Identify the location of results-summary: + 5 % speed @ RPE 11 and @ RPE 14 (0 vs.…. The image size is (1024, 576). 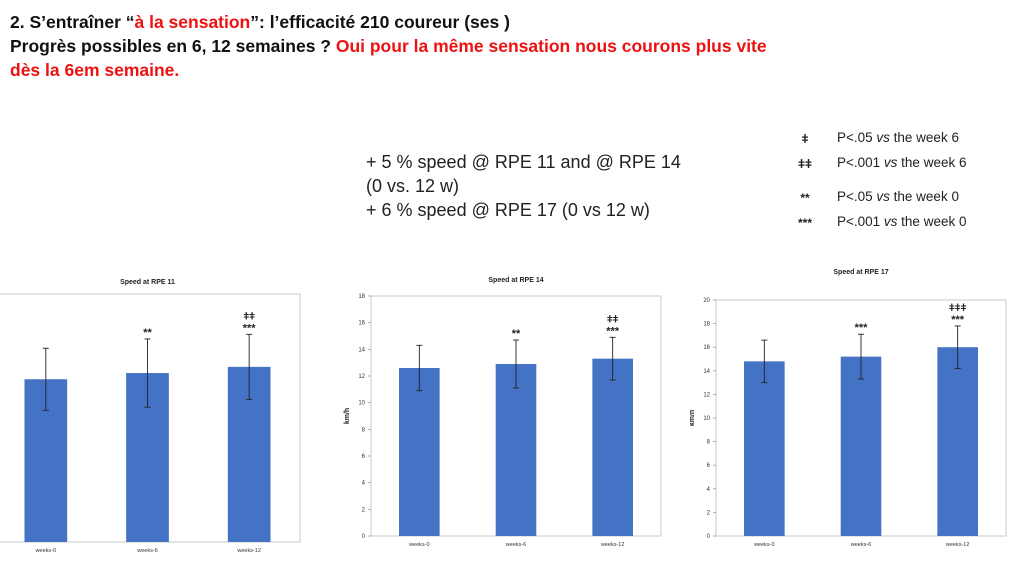
(526, 186).